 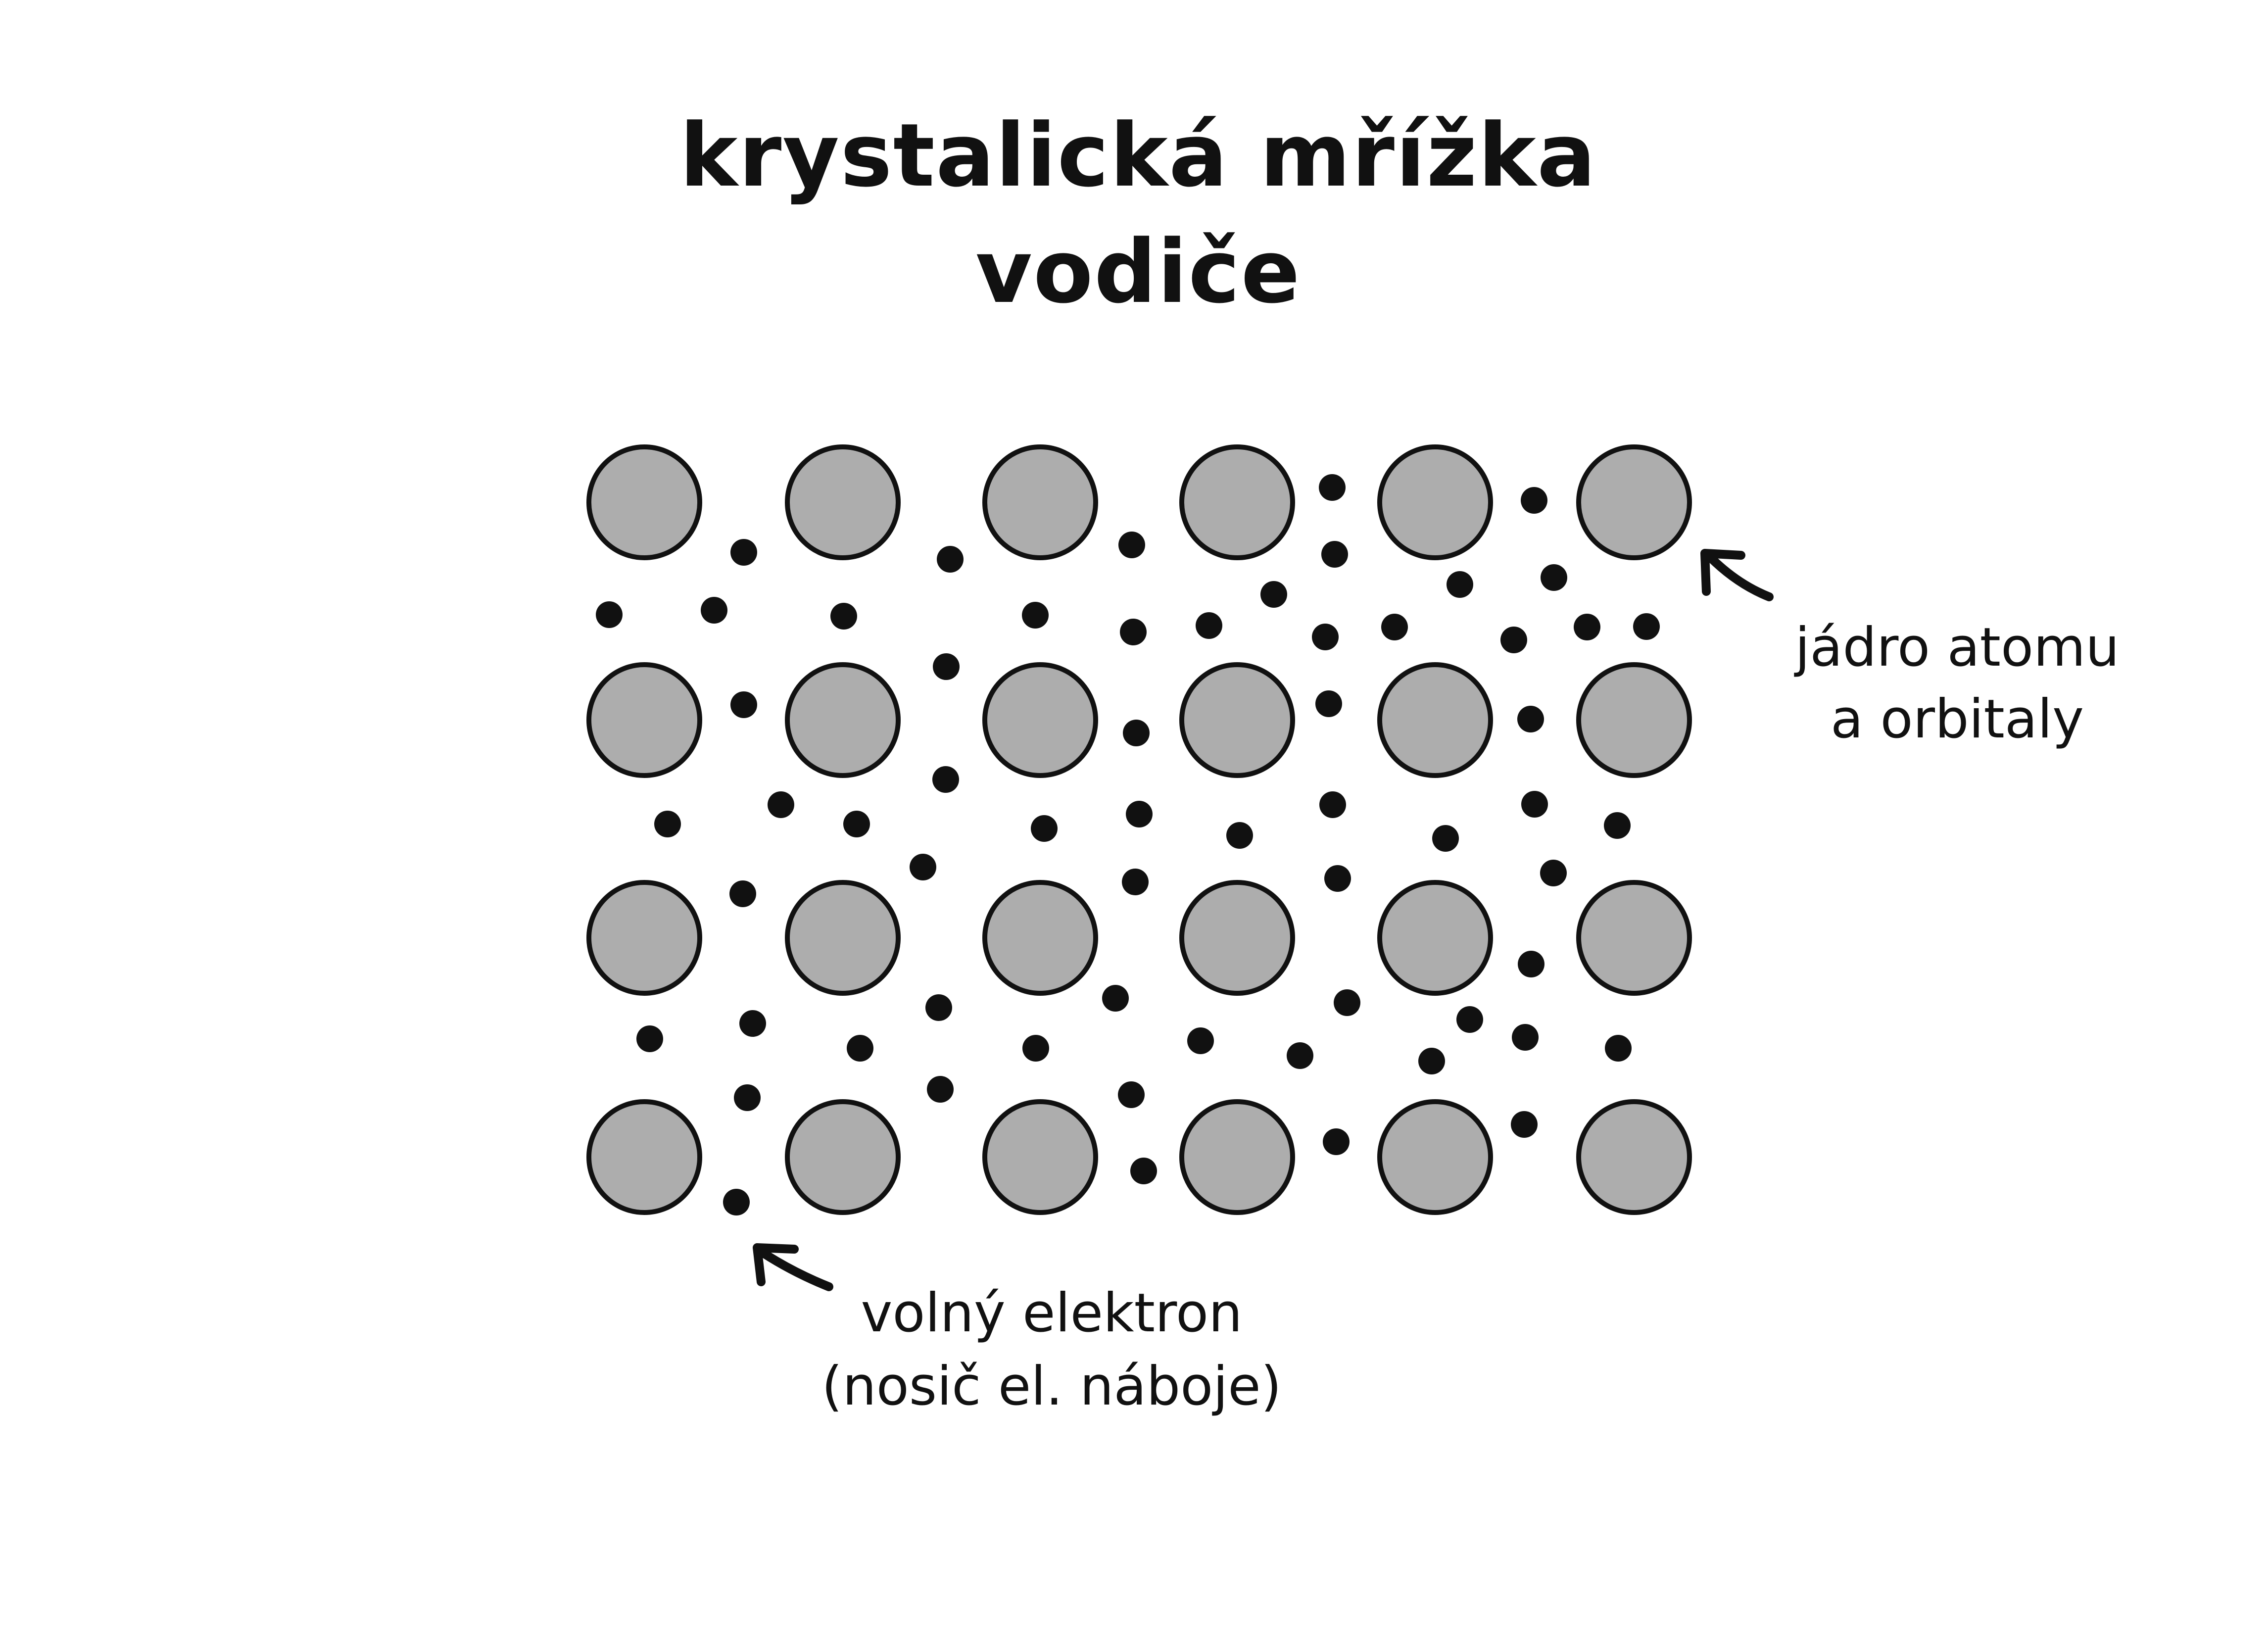 I want to click on electron-arrow-head, so click(x=776, y=1264).